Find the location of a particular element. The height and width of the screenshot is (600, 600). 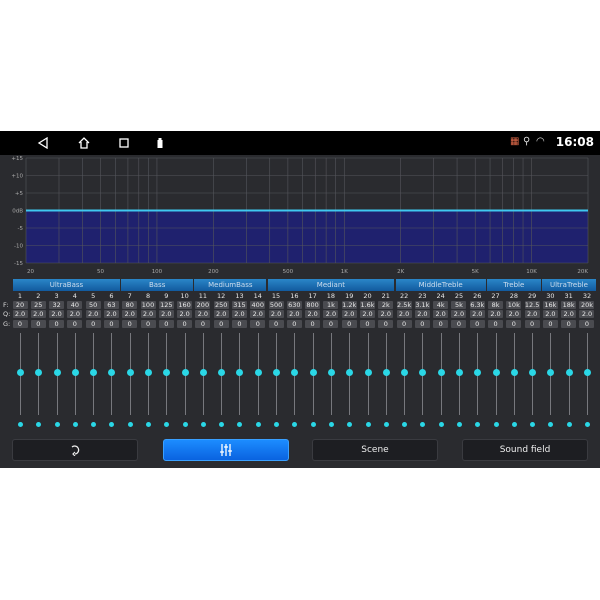

band-frequency: 315 is located at coordinates (239, 305).